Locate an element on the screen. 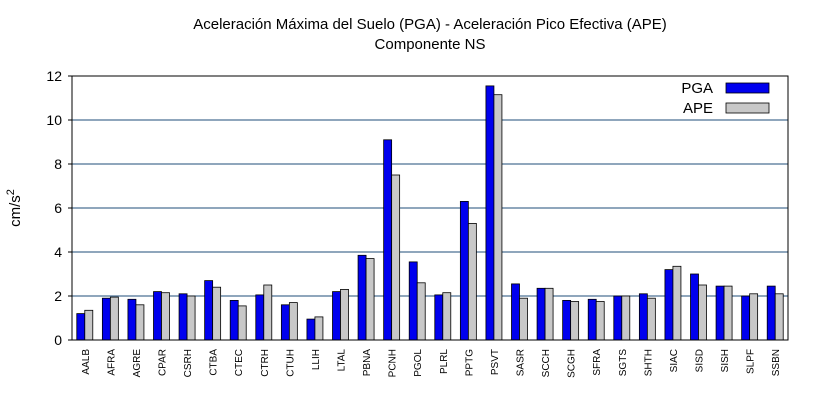  x-tick-label: AGRE is located at coordinates (137, 363).